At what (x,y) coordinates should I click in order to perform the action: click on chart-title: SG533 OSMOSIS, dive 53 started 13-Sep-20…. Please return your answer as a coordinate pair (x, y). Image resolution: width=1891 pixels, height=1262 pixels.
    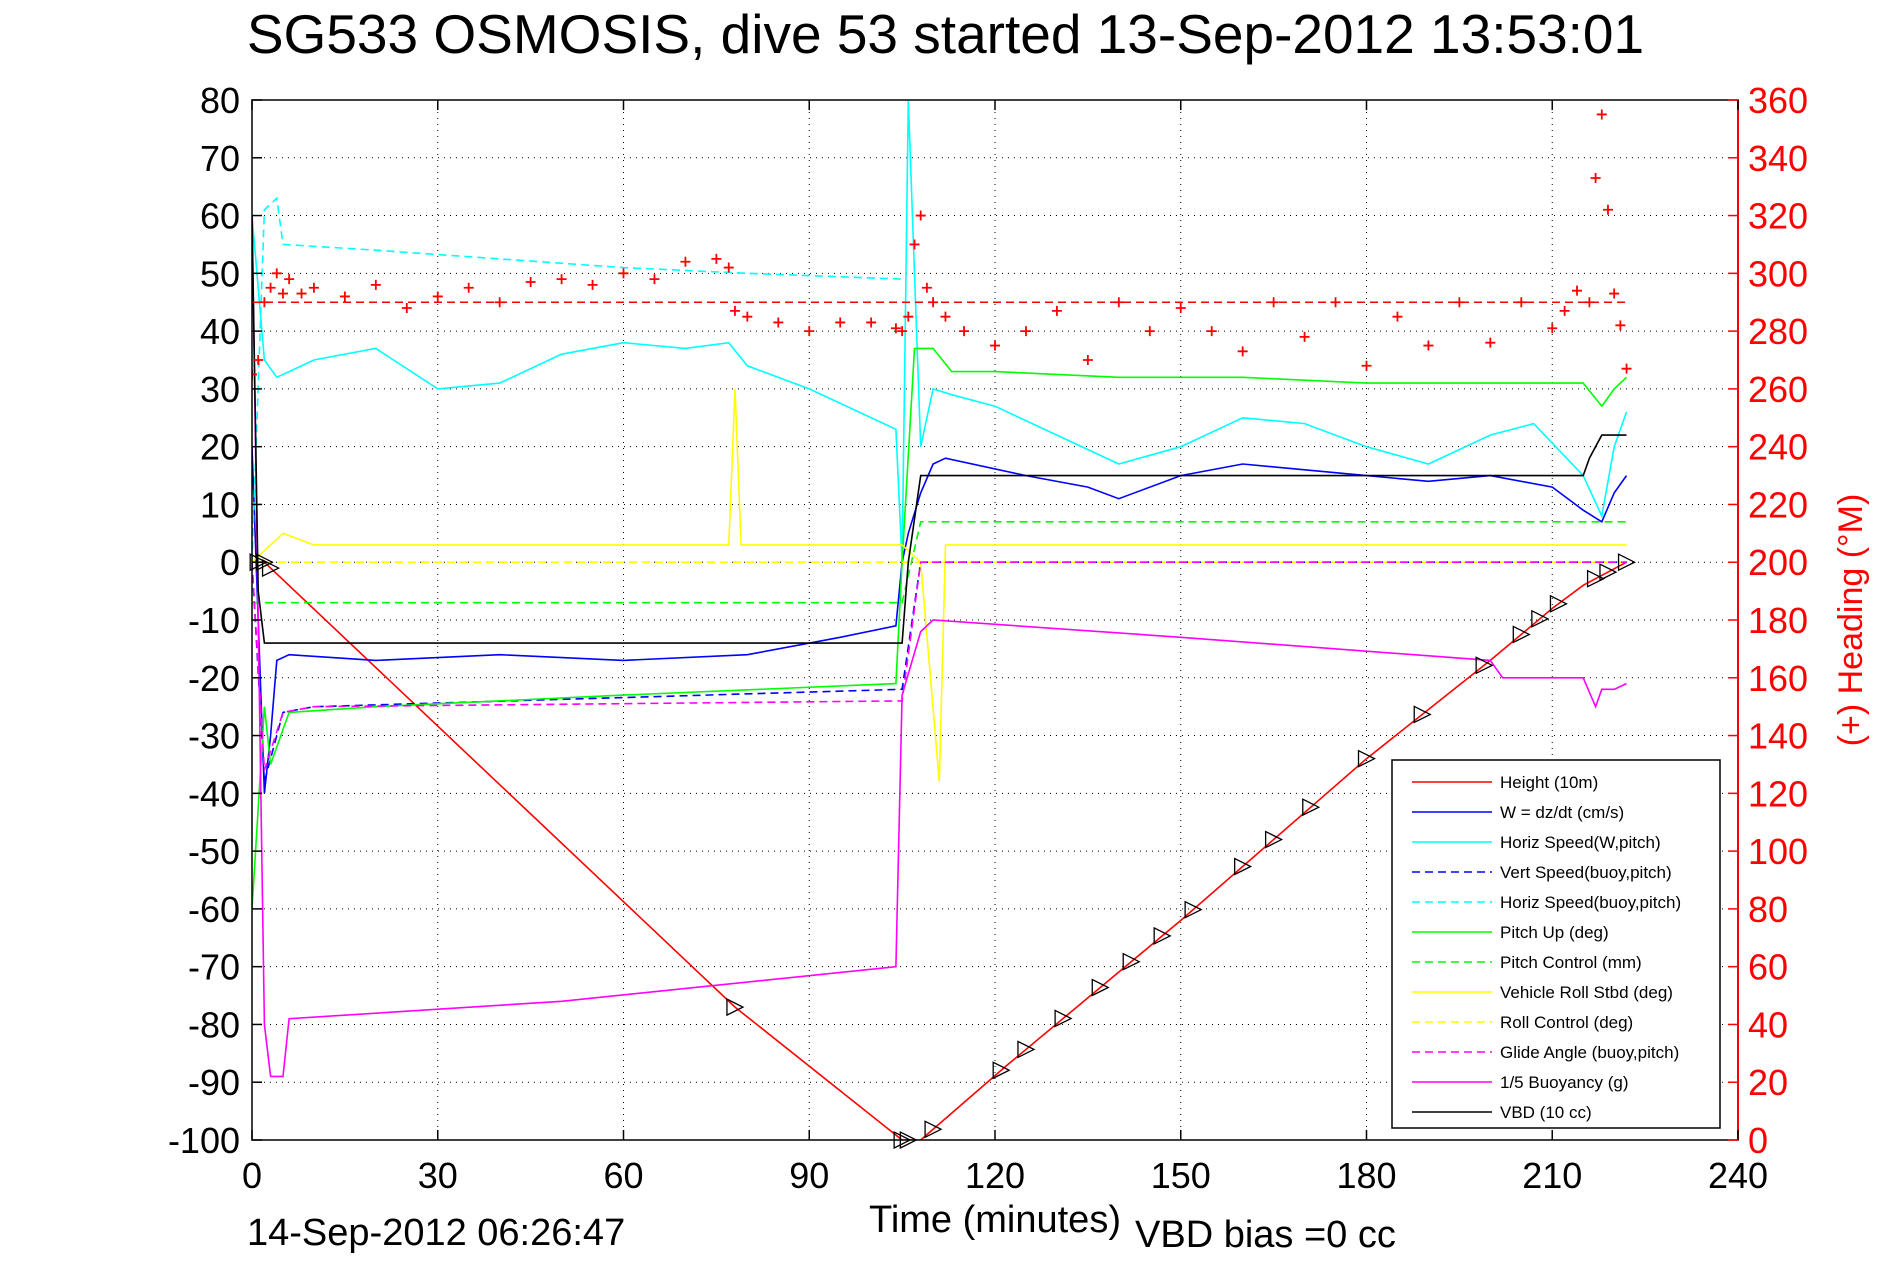
    Looking at the image, I should click on (945, 34).